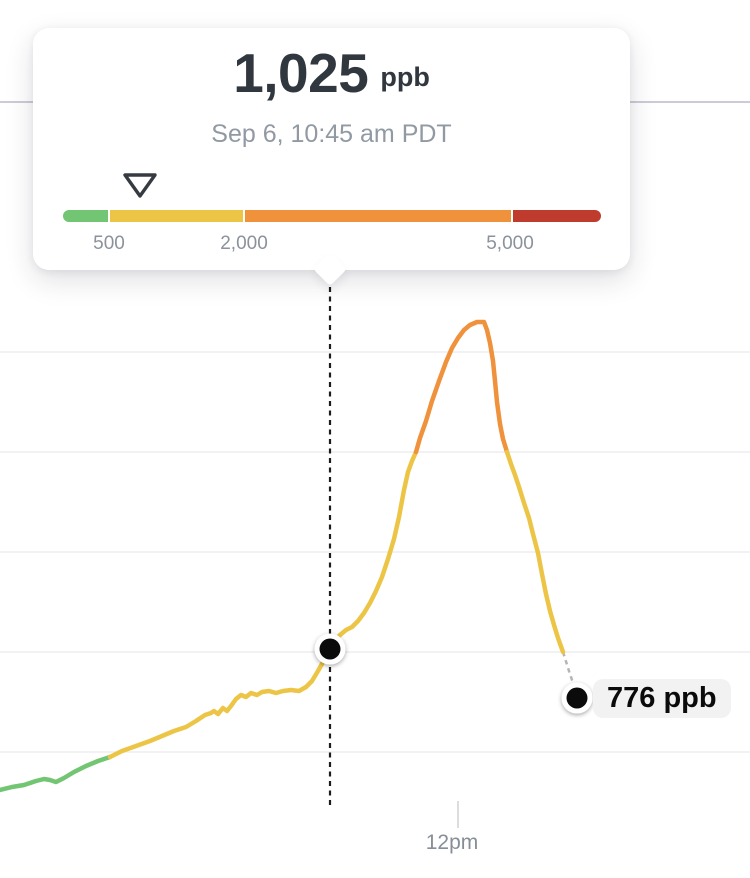  I want to click on x-axis-label: 12pm, so click(452, 842).